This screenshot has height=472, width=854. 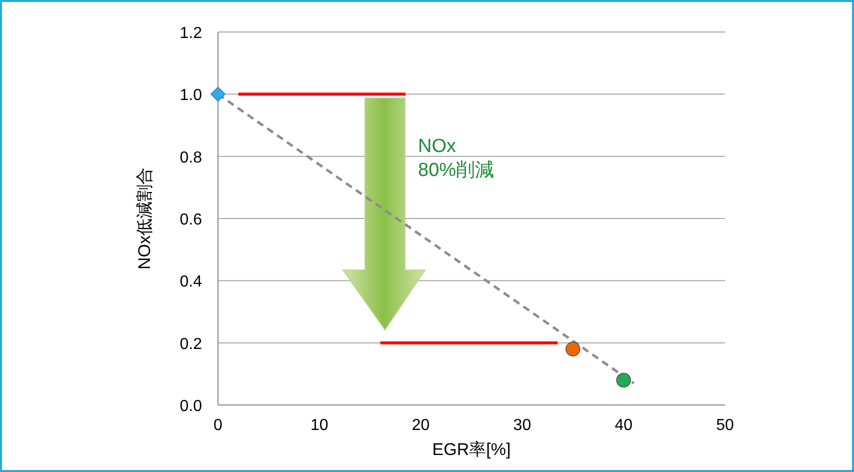 I want to click on x-tick-label: 0, so click(x=218, y=425).